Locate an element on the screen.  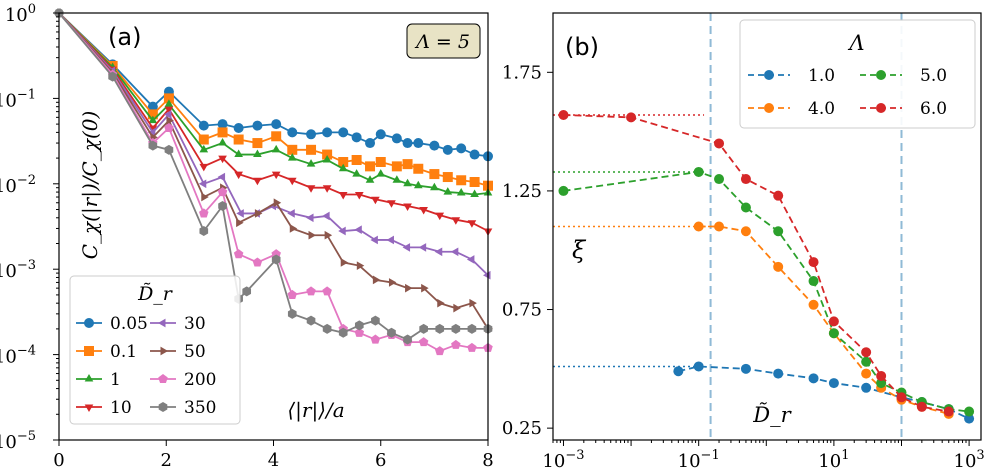
legend-entry-4.0: 4.0 is located at coordinates (791, 109).